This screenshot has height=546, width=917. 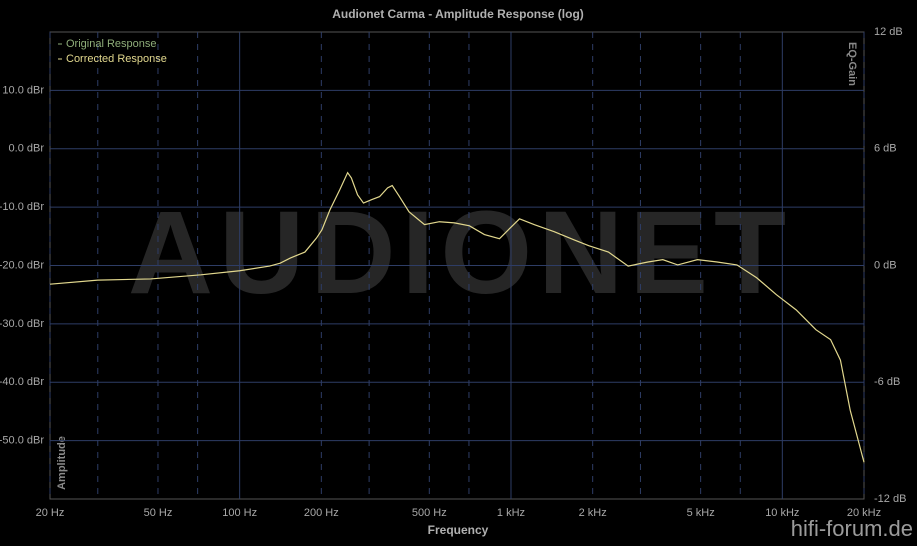 I want to click on x-tick-label: 1 kHz, so click(x=511, y=513).